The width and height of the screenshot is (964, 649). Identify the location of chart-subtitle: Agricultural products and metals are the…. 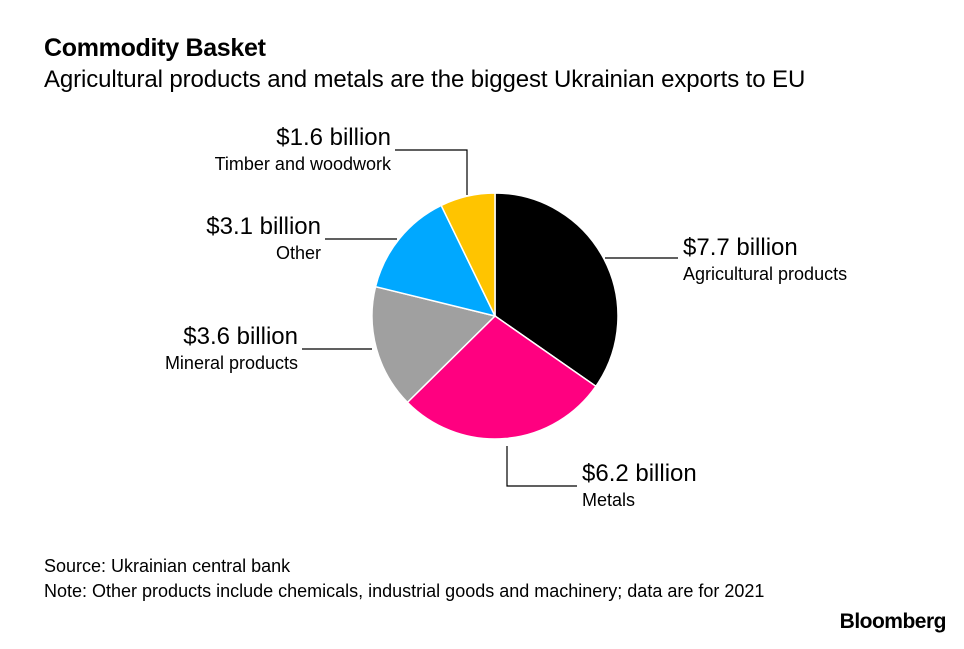
(425, 79).